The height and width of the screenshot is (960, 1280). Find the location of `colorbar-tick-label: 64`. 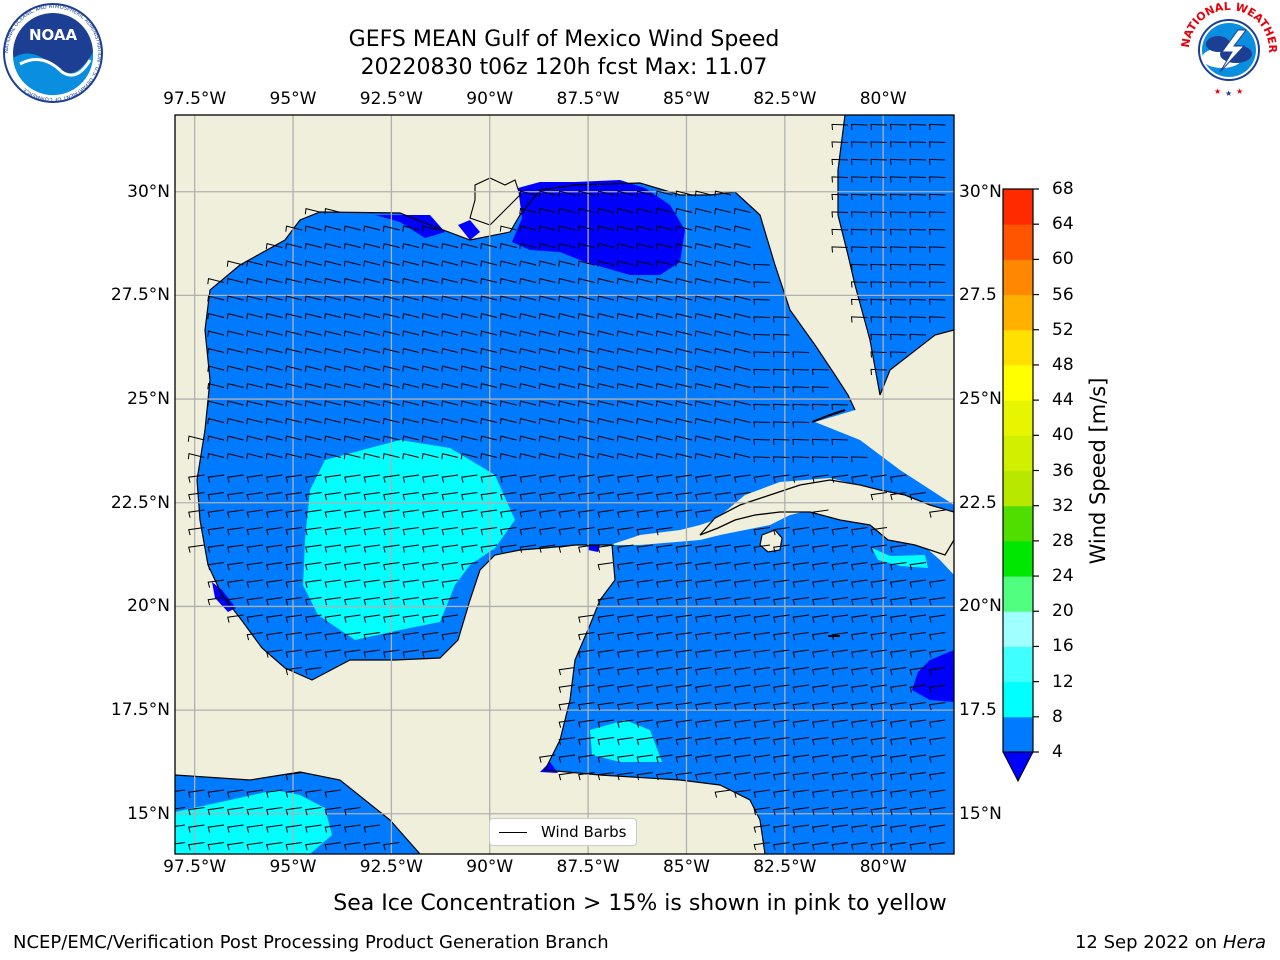

colorbar-tick-label: 64 is located at coordinates (1063, 224).